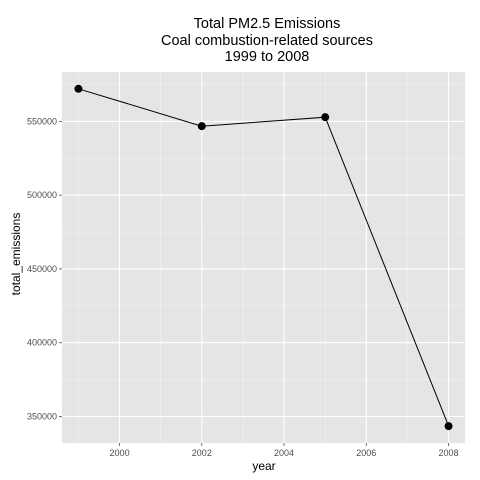 The width and height of the screenshot is (480, 480). I want to click on y-axis-title: total_emissions, so click(16, 254).